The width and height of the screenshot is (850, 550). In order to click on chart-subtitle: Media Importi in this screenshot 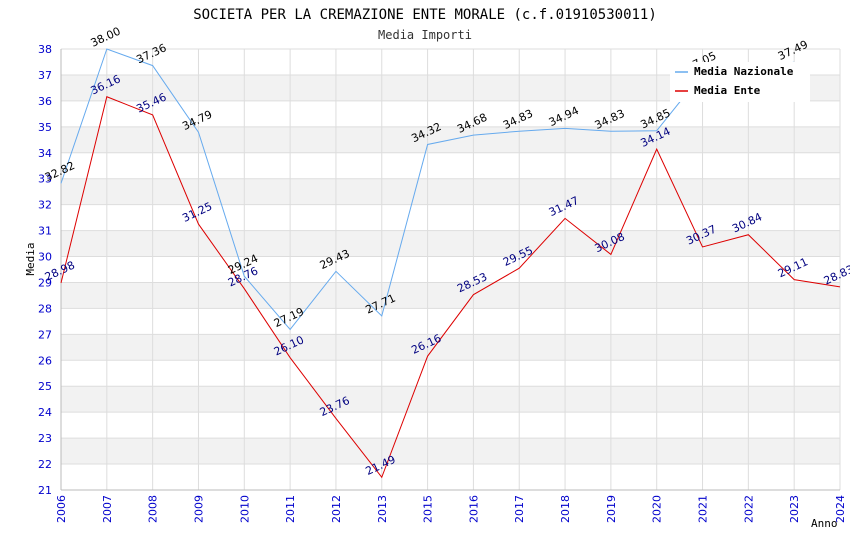, I will do `click(425, 35)`.